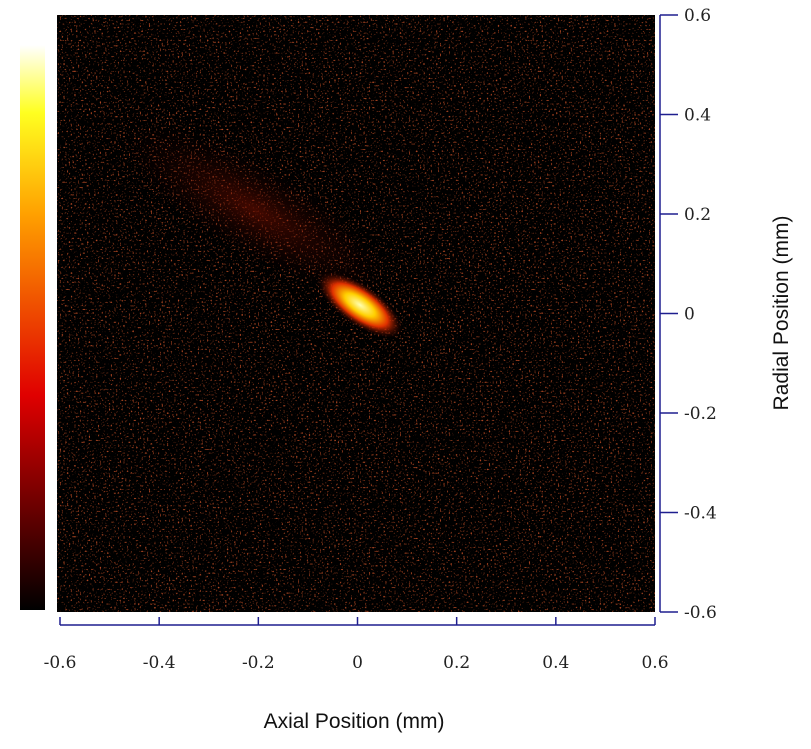 This screenshot has width=811, height=749. I want to click on y-tick-label: -0.4, so click(700, 514).